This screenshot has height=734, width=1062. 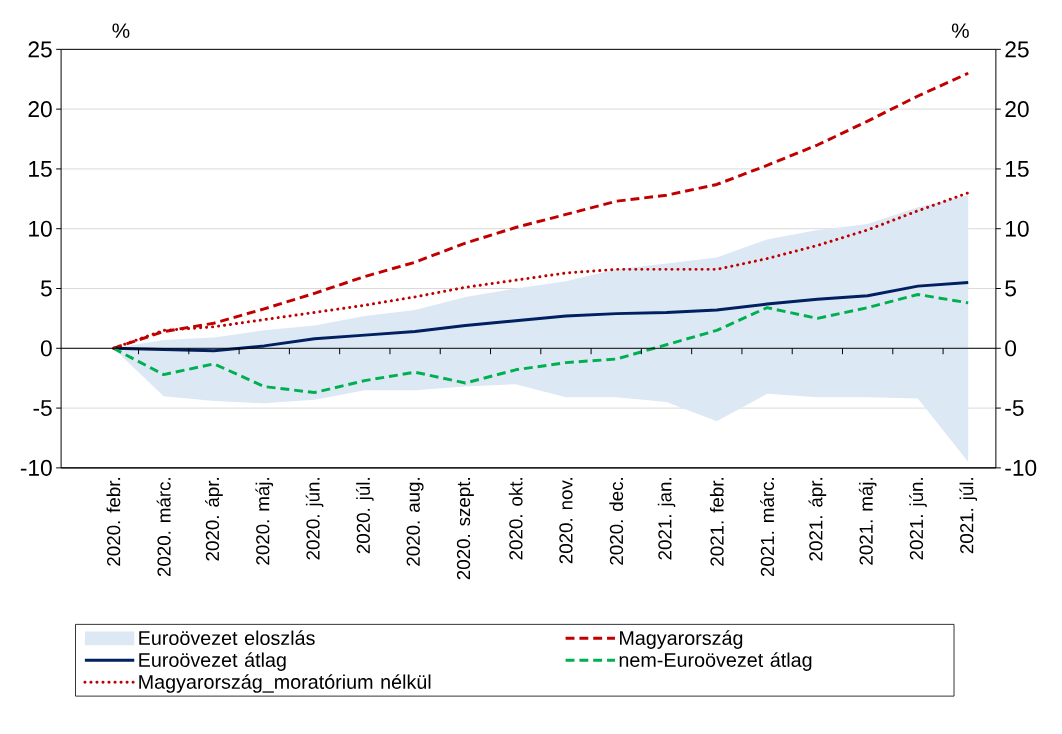 What do you see at coordinates (566, 520) in the screenshot?
I see `x-tick-label: 2020. nov.` at bounding box center [566, 520].